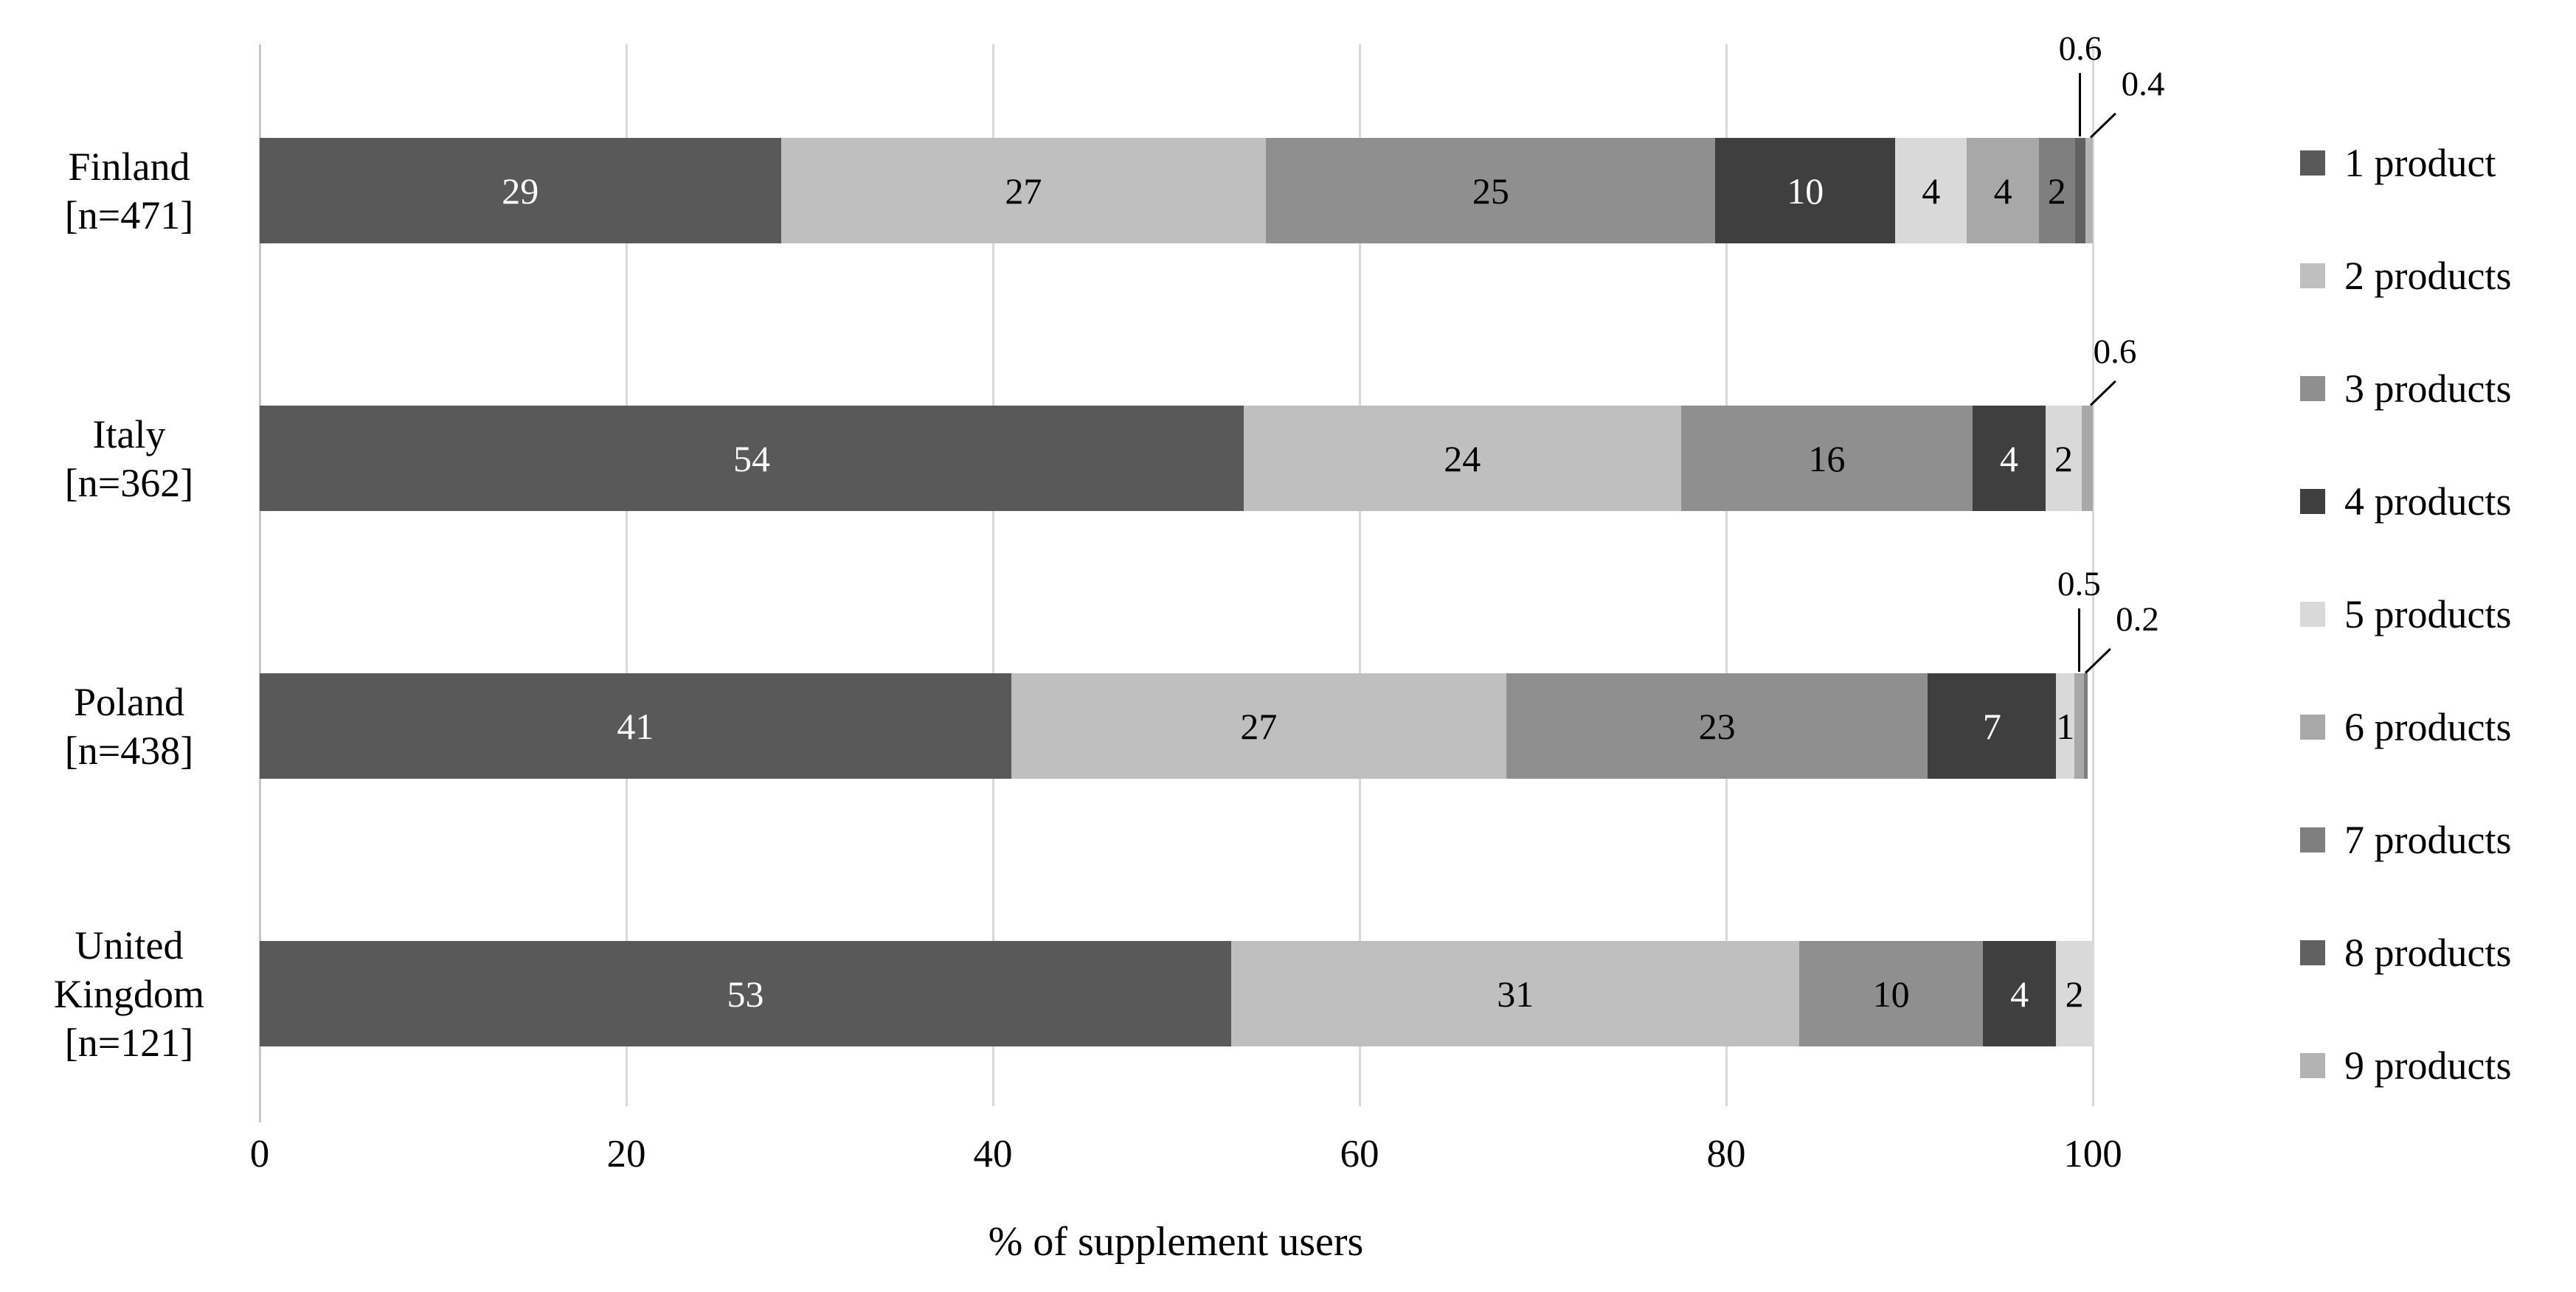 The width and height of the screenshot is (2576, 1292). What do you see at coordinates (626, 1154) in the screenshot?
I see `x-tick-label: 20` at bounding box center [626, 1154].